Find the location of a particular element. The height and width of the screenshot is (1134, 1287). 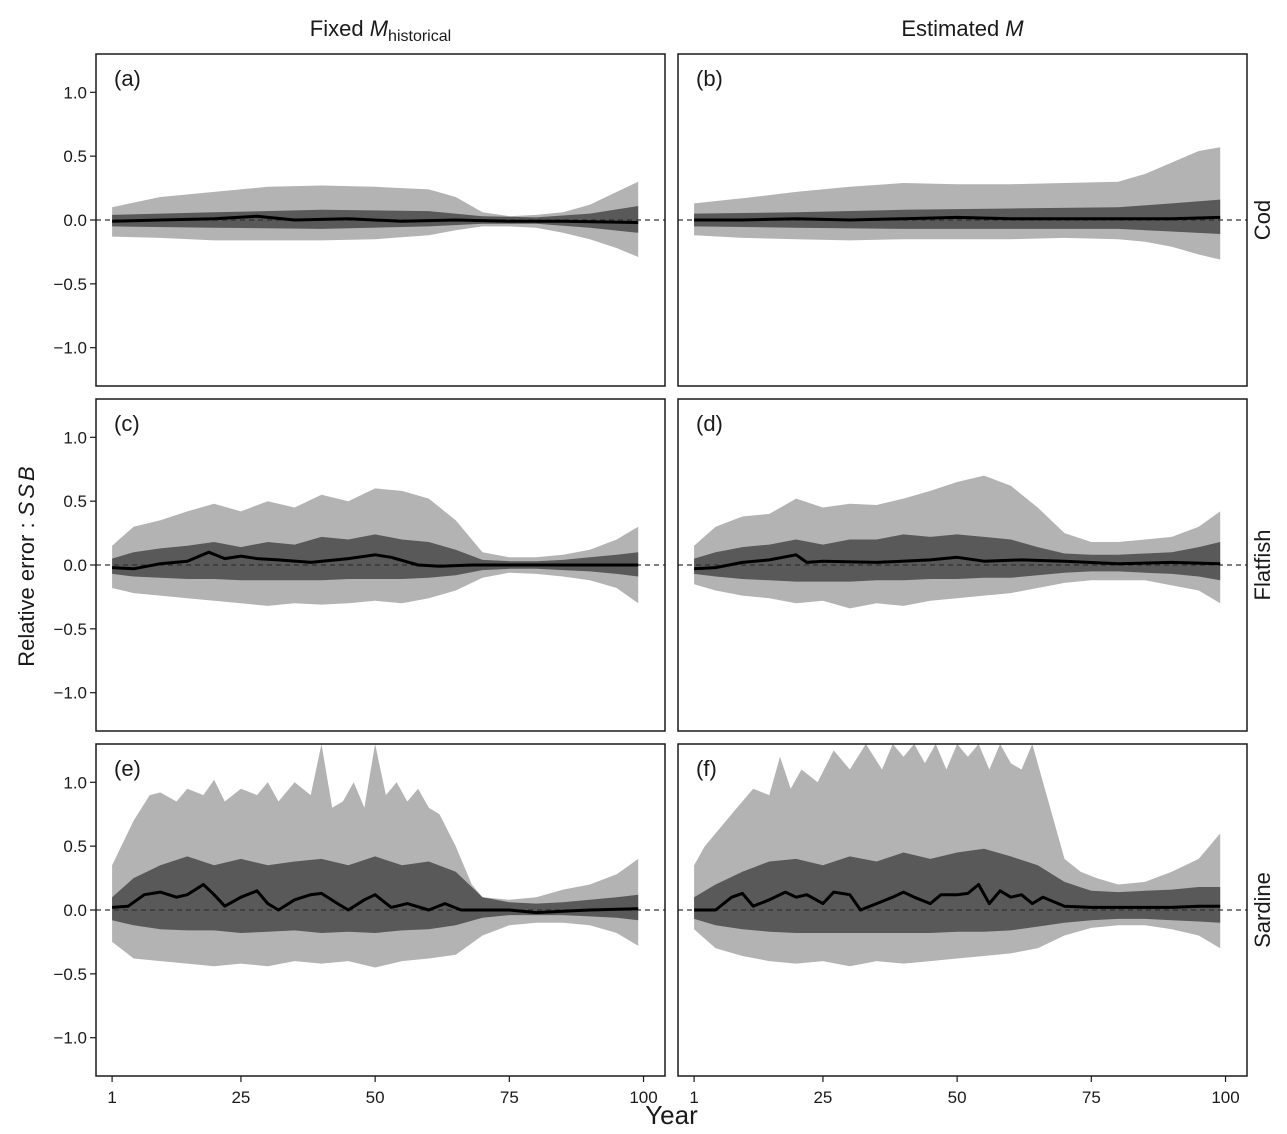

panel-tag: (a) is located at coordinates (127, 78).